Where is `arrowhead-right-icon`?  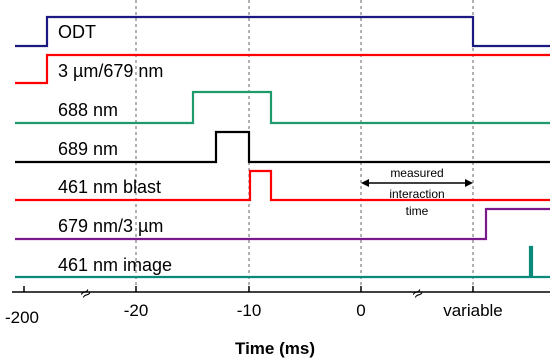 arrowhead-right-icon is located at coordinates (469, 183).